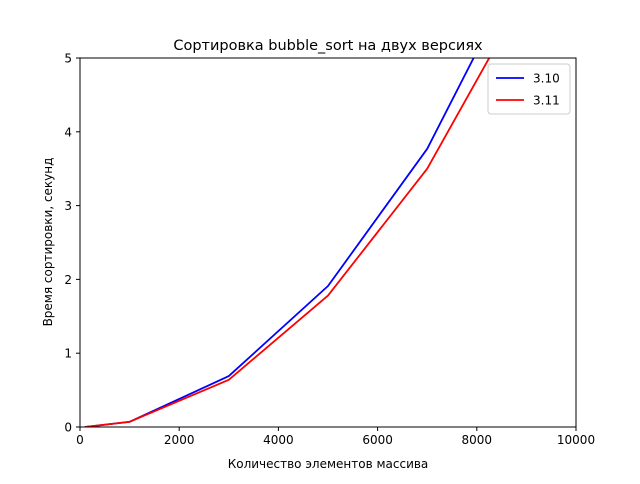  What do you see at coordinates (328, 464) in the screenshot?
I see `x-axis-label: Количество элементов массива` at bounding box center [328, 464].